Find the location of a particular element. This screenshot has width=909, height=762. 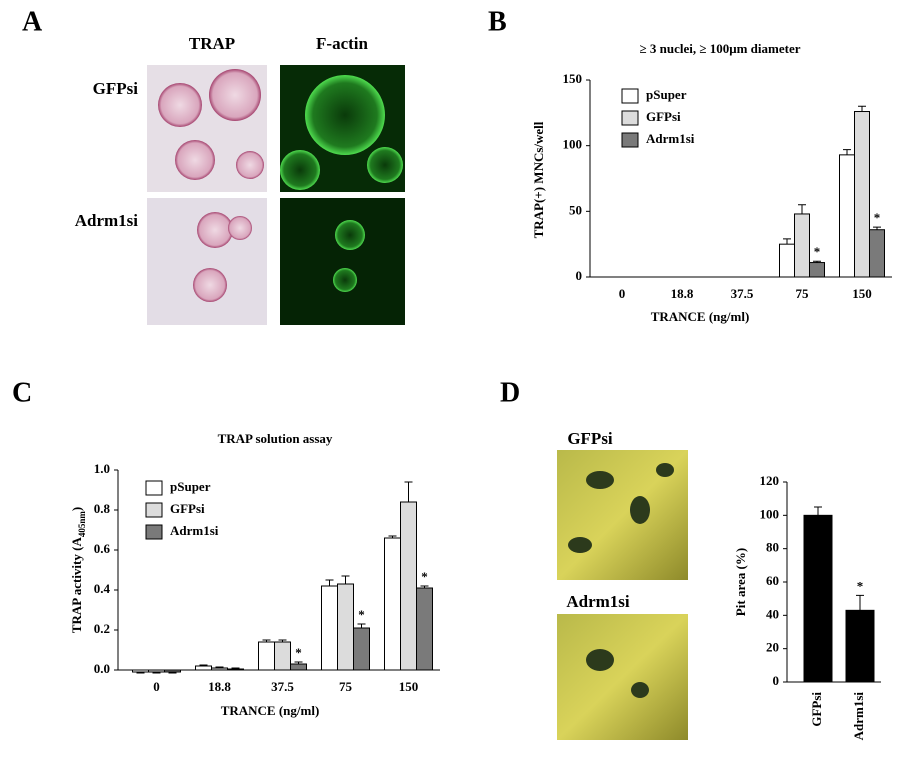

y-axis-label: Pit area (%) is located at coordinates (740, 582).